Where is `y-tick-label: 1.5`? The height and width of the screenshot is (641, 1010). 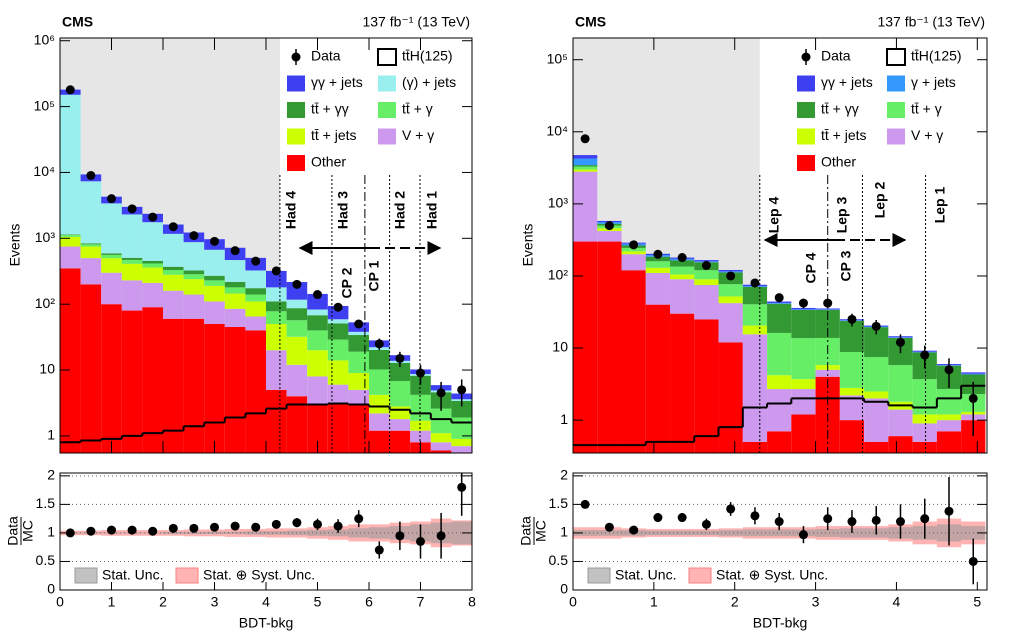 y-tick-label: 1.5 is located at coordinates (46, 503).